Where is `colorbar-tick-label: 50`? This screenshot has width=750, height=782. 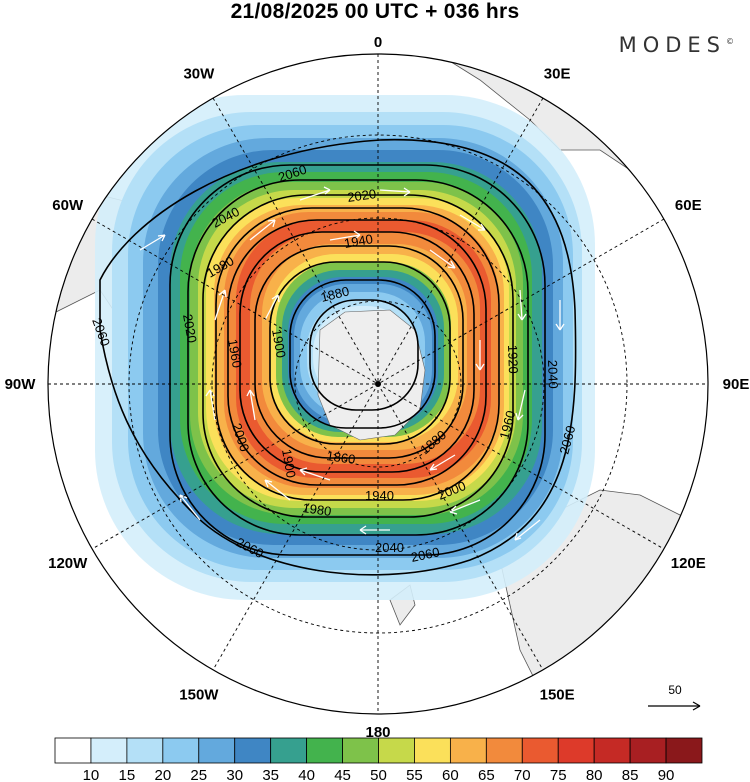 colorbar-tick-label: 50 is located at coordinates (378, 774).